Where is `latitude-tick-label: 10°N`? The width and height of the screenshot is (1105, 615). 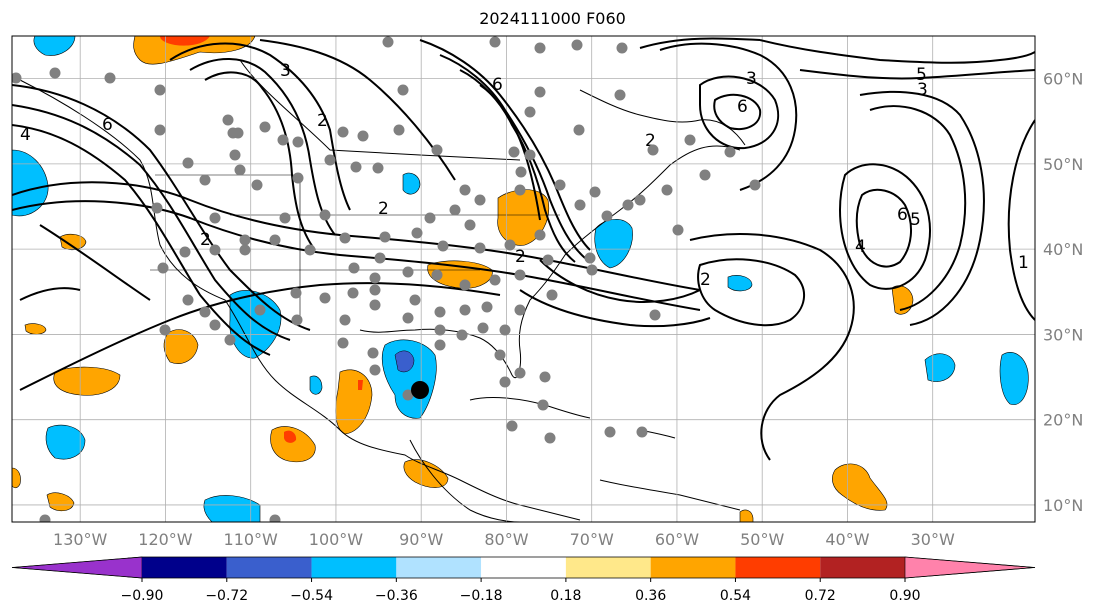 latitude-tick-label: 10°N is located at coordinates (1063, 505).